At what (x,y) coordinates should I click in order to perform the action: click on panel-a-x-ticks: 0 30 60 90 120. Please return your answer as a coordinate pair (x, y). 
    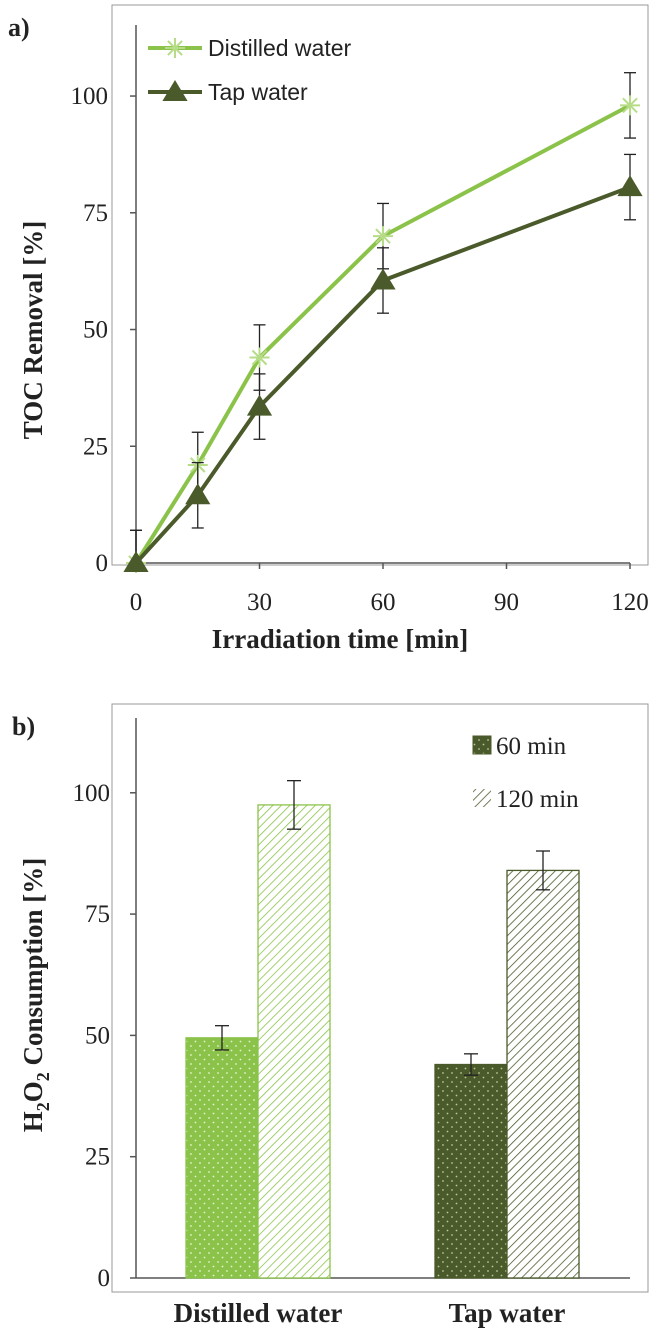
    Looking at the image, I should click on (389, 589).